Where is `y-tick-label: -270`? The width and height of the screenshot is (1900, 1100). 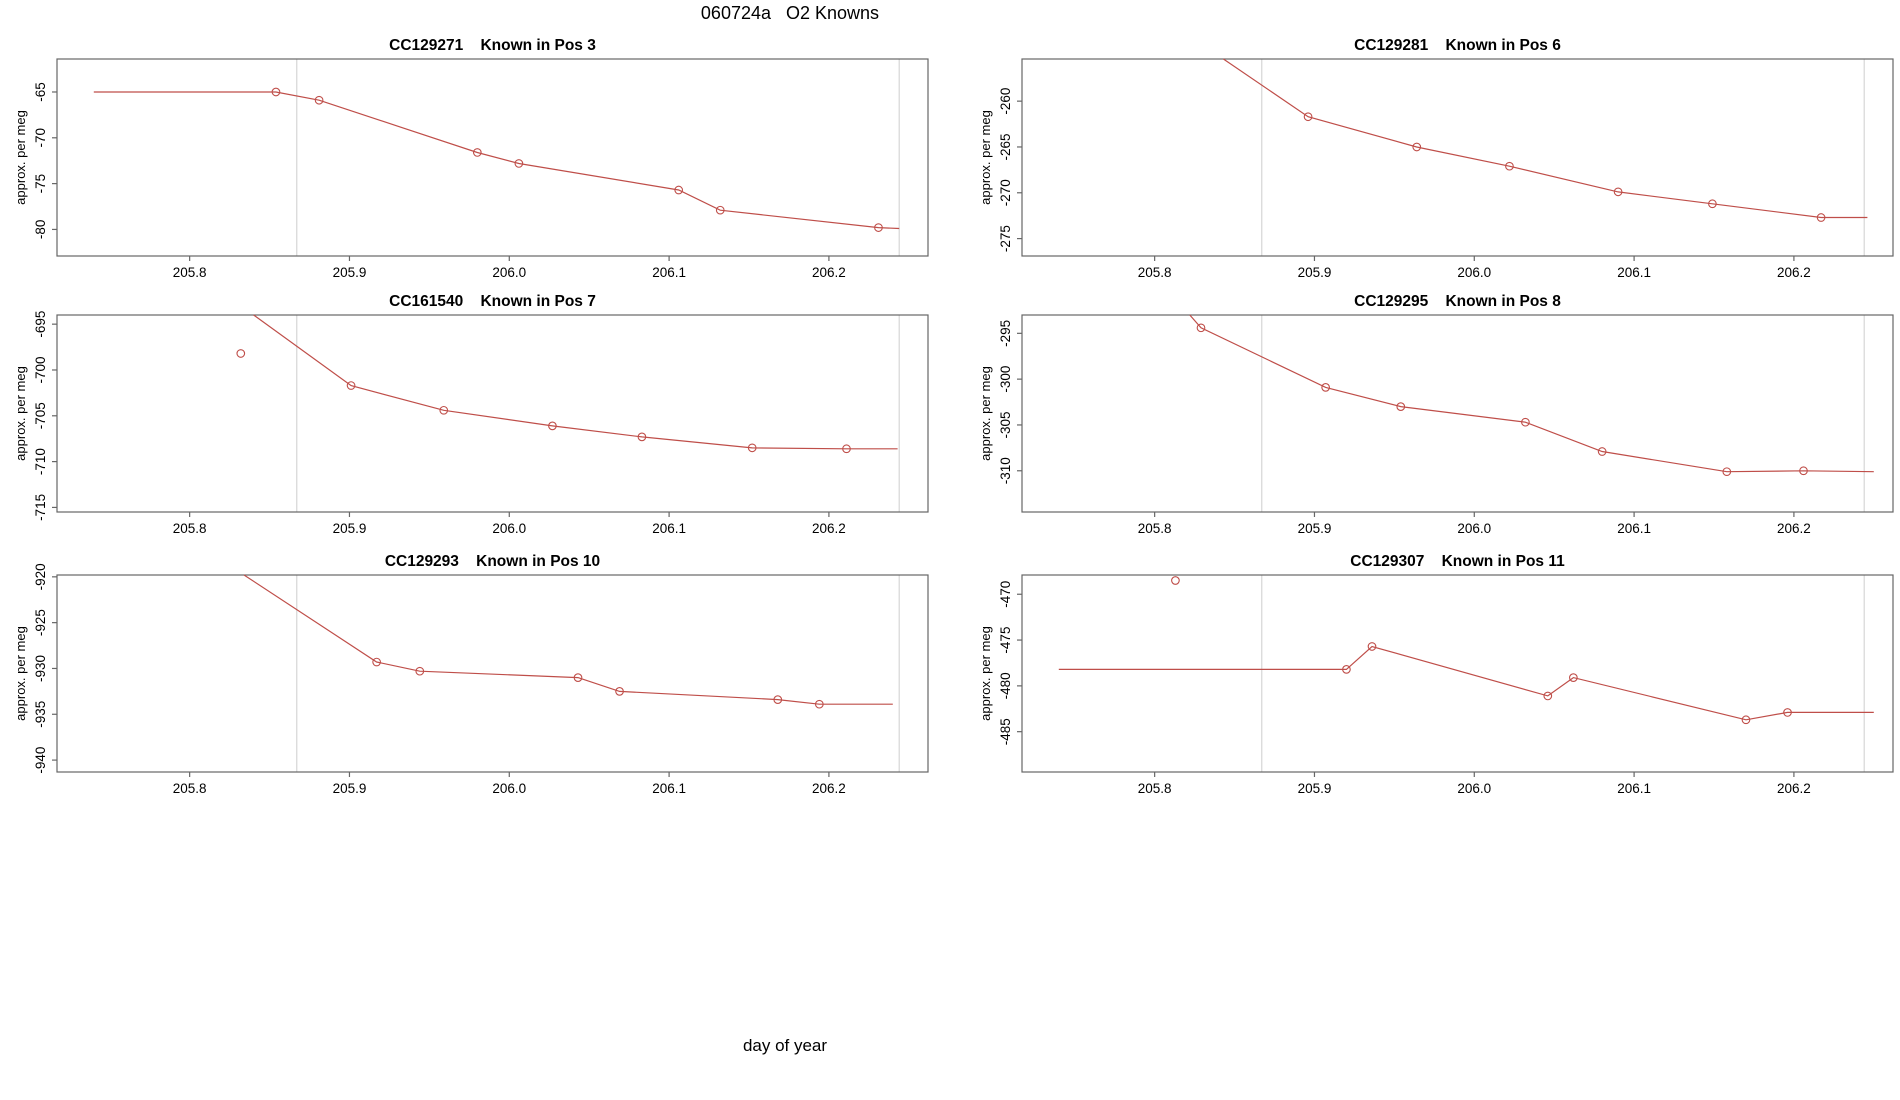 y-tick-label: -270 is located at coordinates (1005, 192).